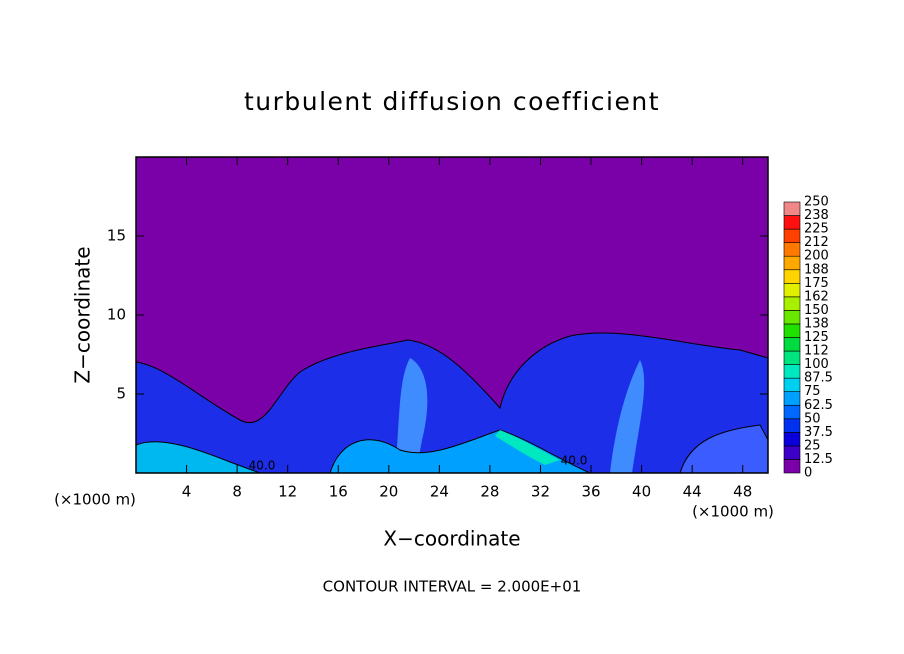 This screenshot has width=904, height=654. Describe the element at coordinates (540, 492) in the screenshot. I see `x-tick-label: 32` at that location.